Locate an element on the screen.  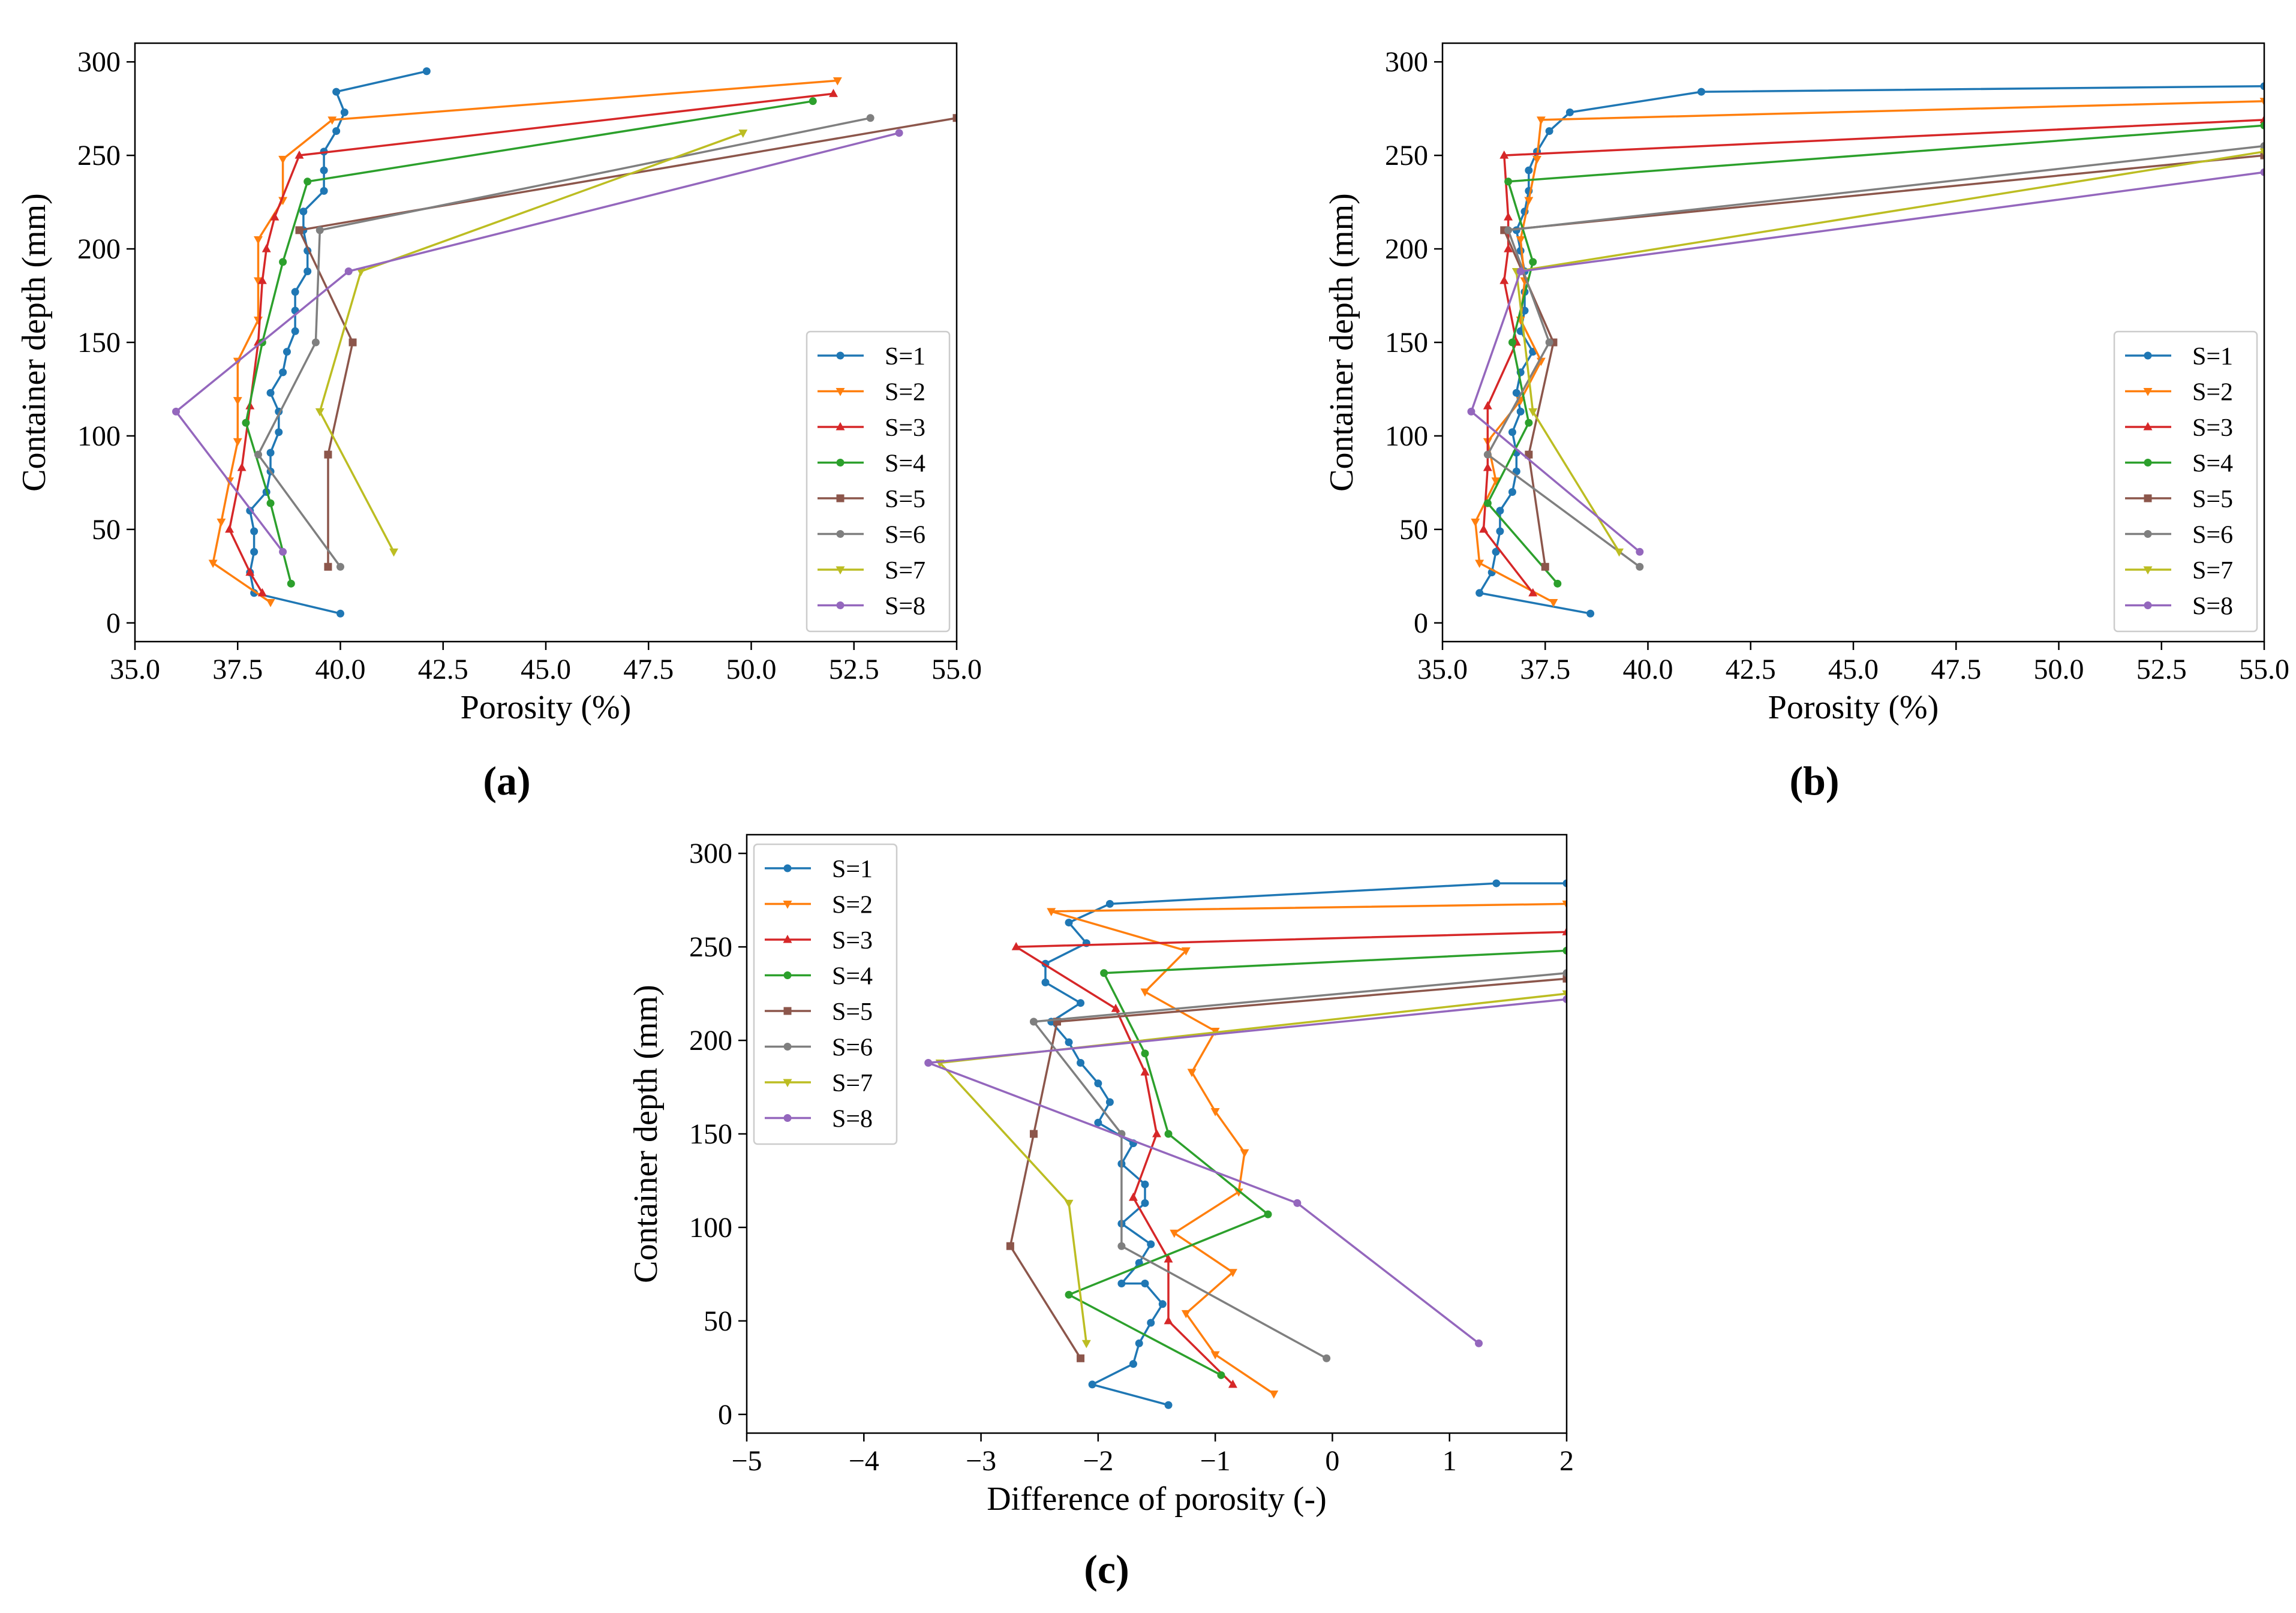
x-tick-label: −2 is located at coordinates (1098, 1461).